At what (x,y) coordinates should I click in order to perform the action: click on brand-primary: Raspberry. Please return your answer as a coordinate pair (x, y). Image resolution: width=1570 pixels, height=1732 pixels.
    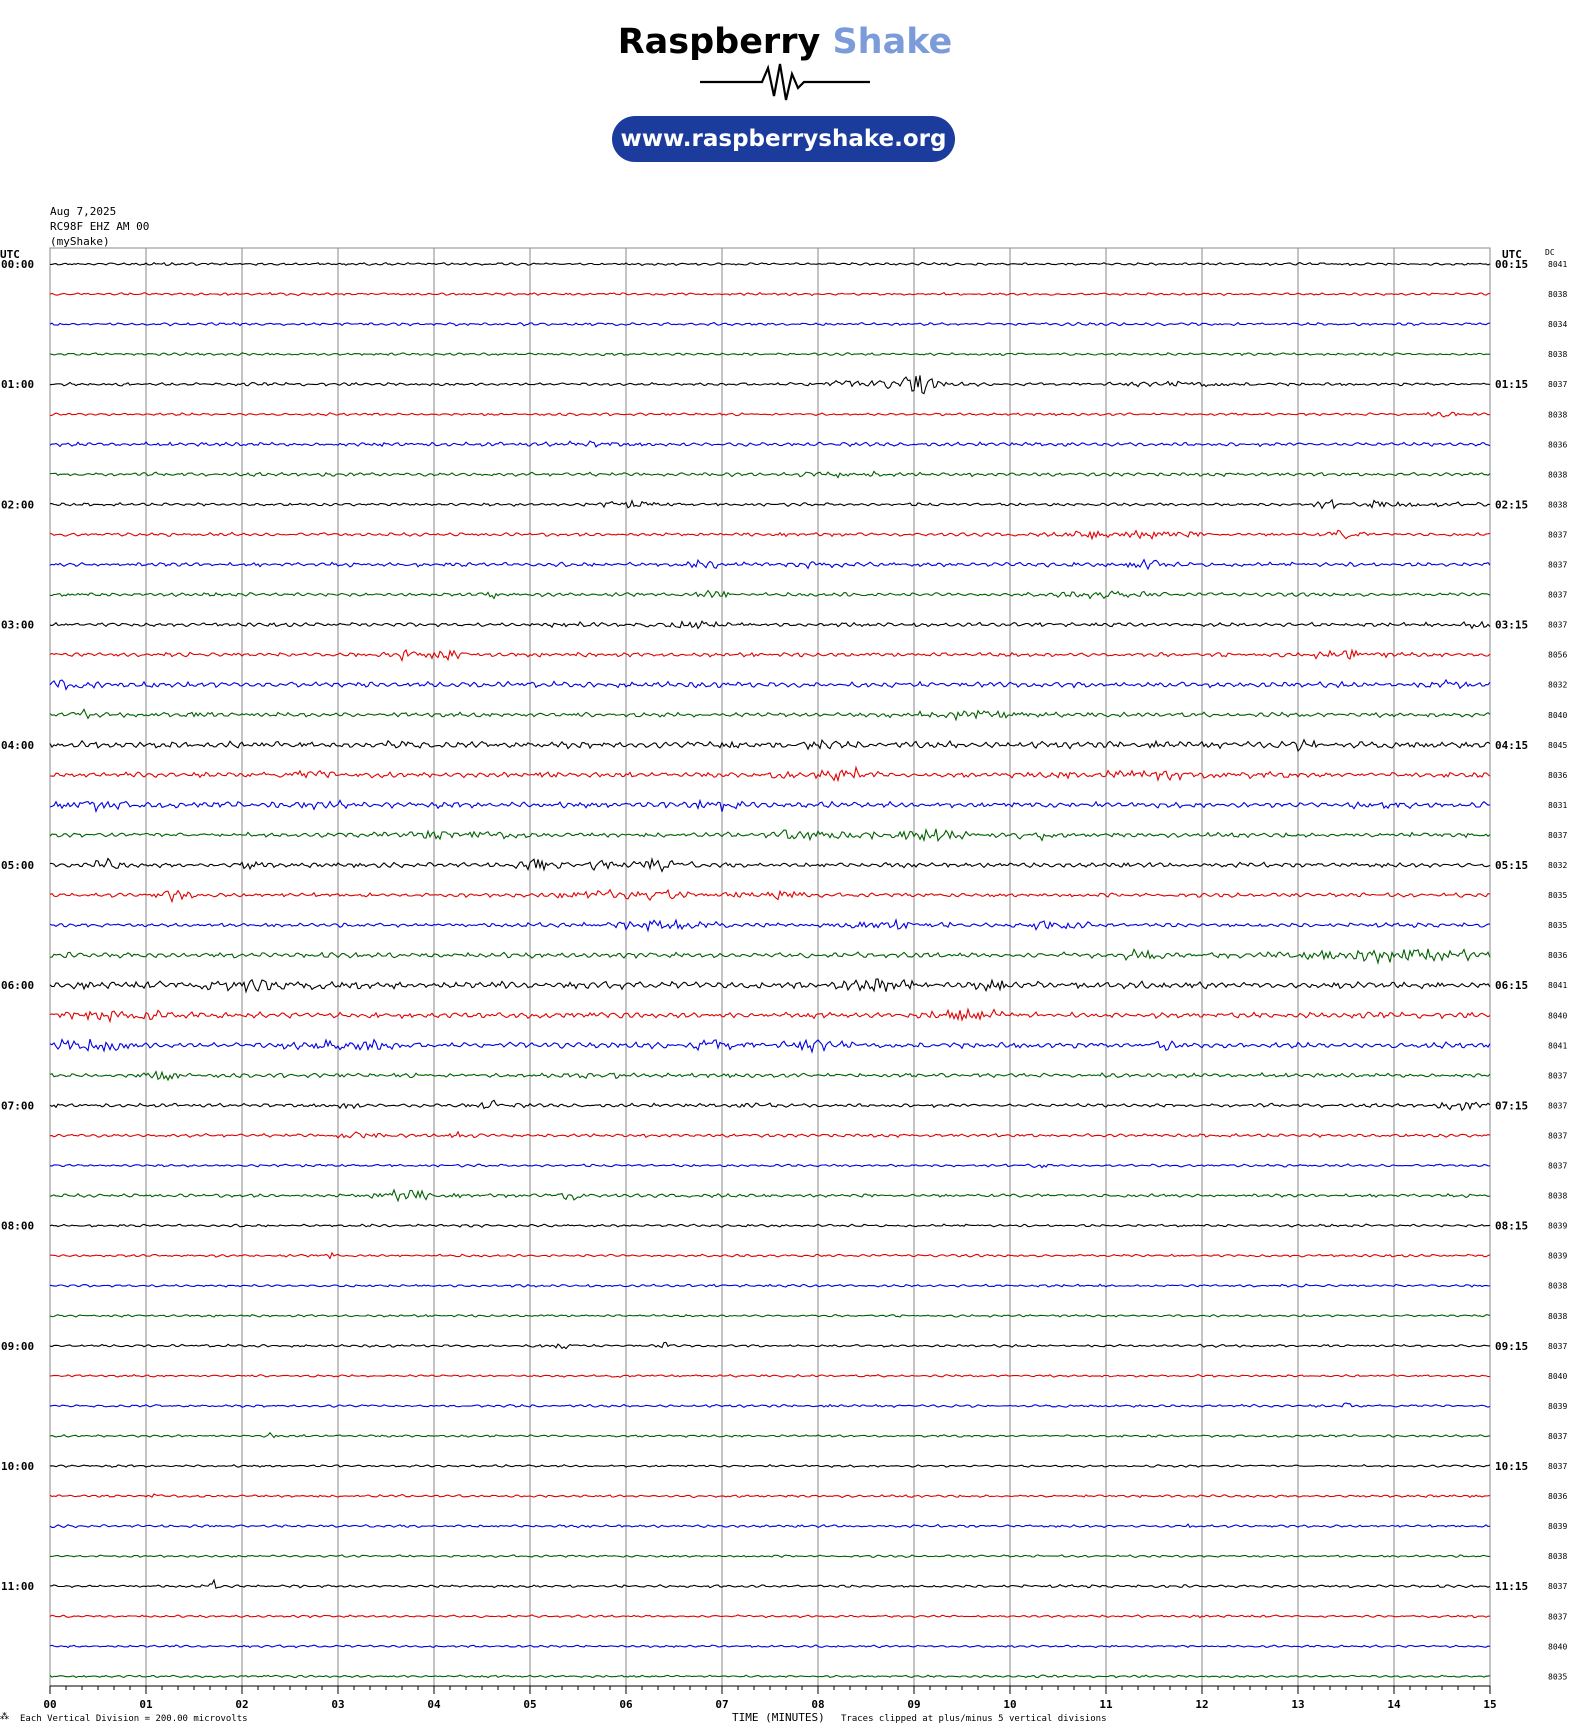
    Looking at the image, I should click on (719, 42).